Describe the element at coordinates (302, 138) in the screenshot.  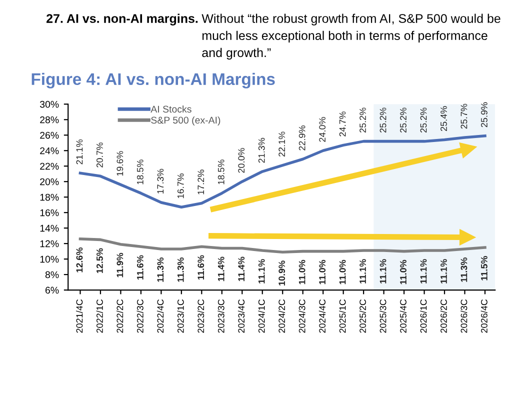
I see `data-label: 22.9%` at that location.